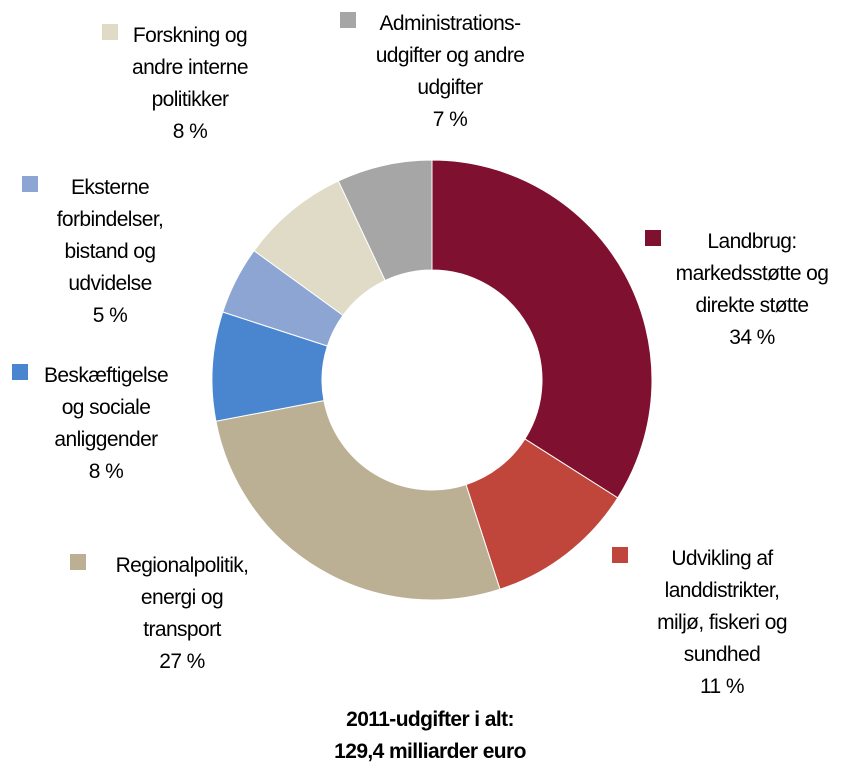 This screenshot has width=862, height=769. Describe the element at coordinates (450, 119) in the screenshot. I see `value-label: 7 %` at that location.